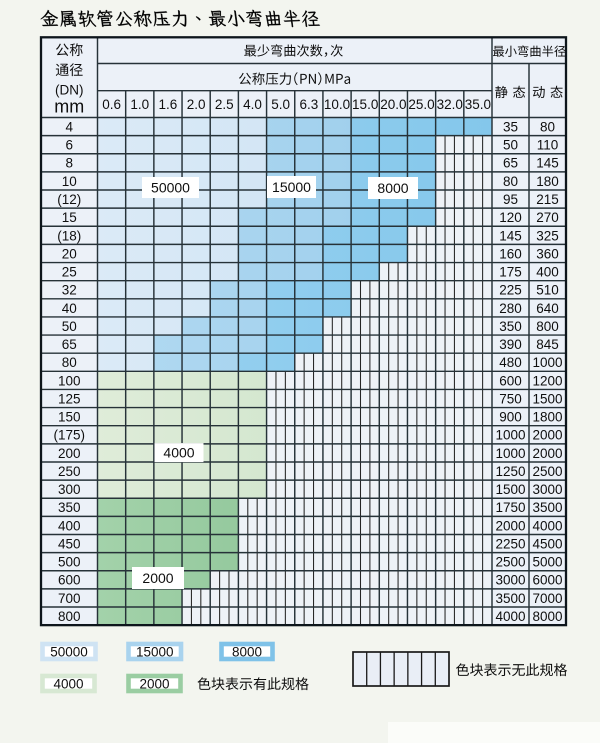 This screenshot has width=600, height=743. What do you see at coordinates (510, 290) in the screenshot?
I see `svg-text: 225` at bounding box center [510, 290].